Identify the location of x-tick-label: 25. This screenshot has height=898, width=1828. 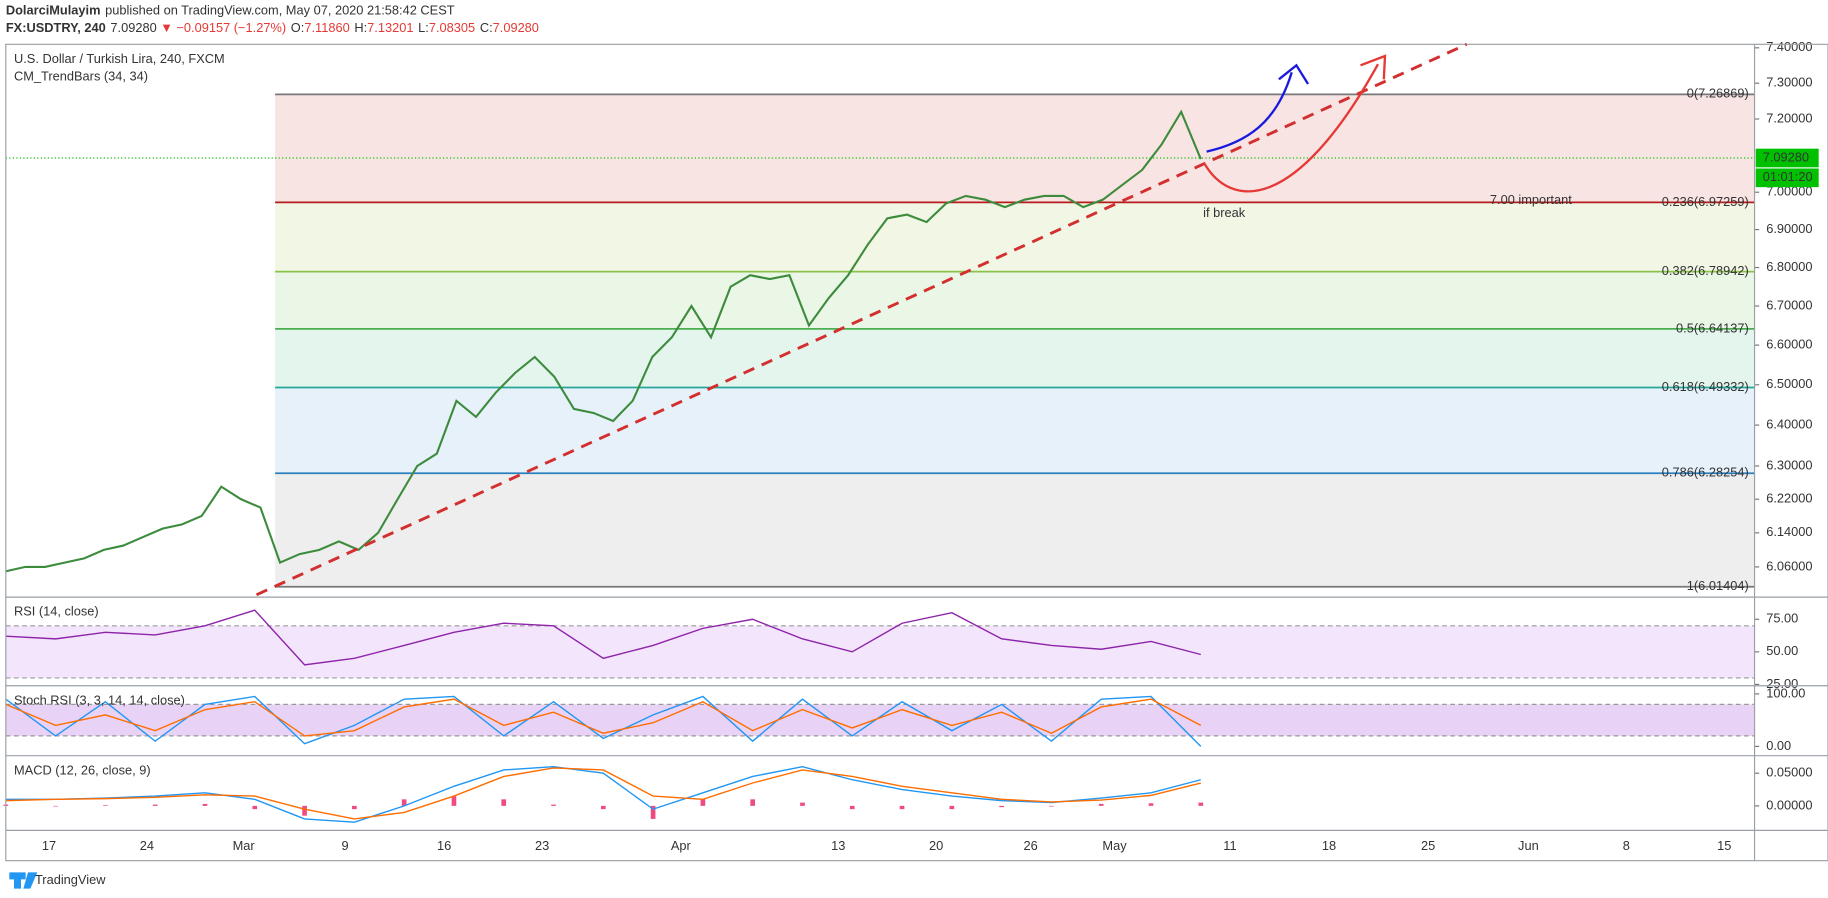
(1428, 845).